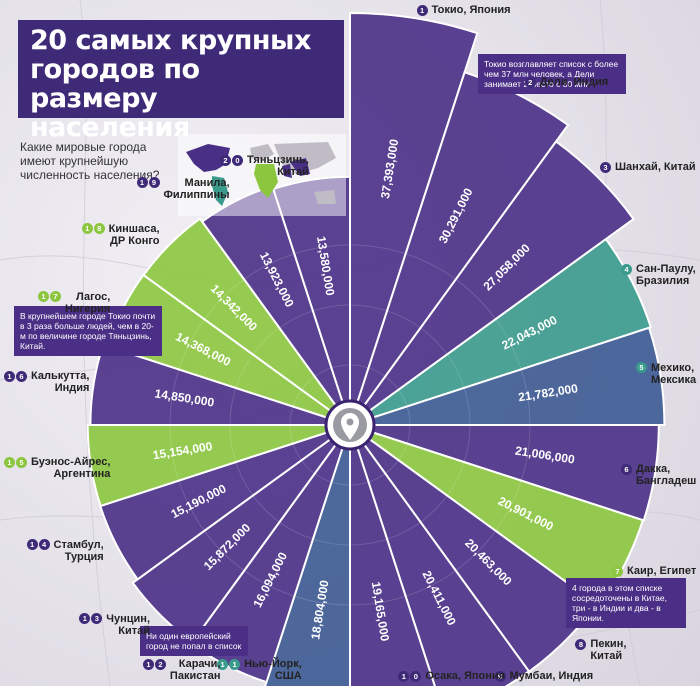 The width and height of the screenshot is (700, 686). I want to click on city-name: Шанхай, Китай, so click(655, 167).